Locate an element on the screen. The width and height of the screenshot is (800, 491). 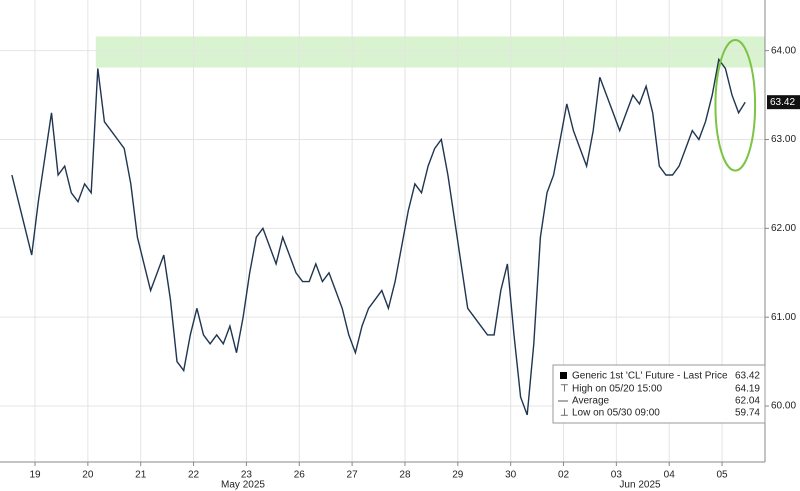
highlight-band is located at coordinates (430, 52).